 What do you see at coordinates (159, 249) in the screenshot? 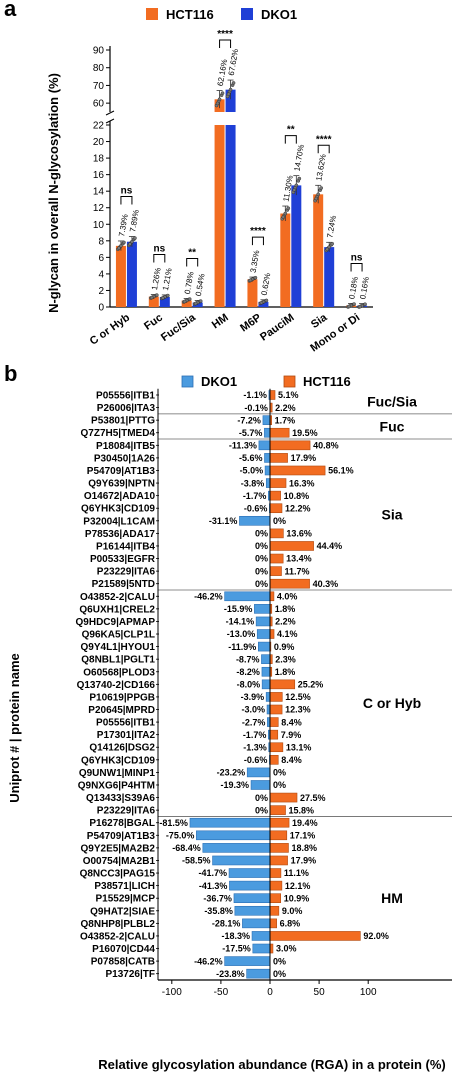
I see `a-significance-label: ns` at bounding box center [159, 249].